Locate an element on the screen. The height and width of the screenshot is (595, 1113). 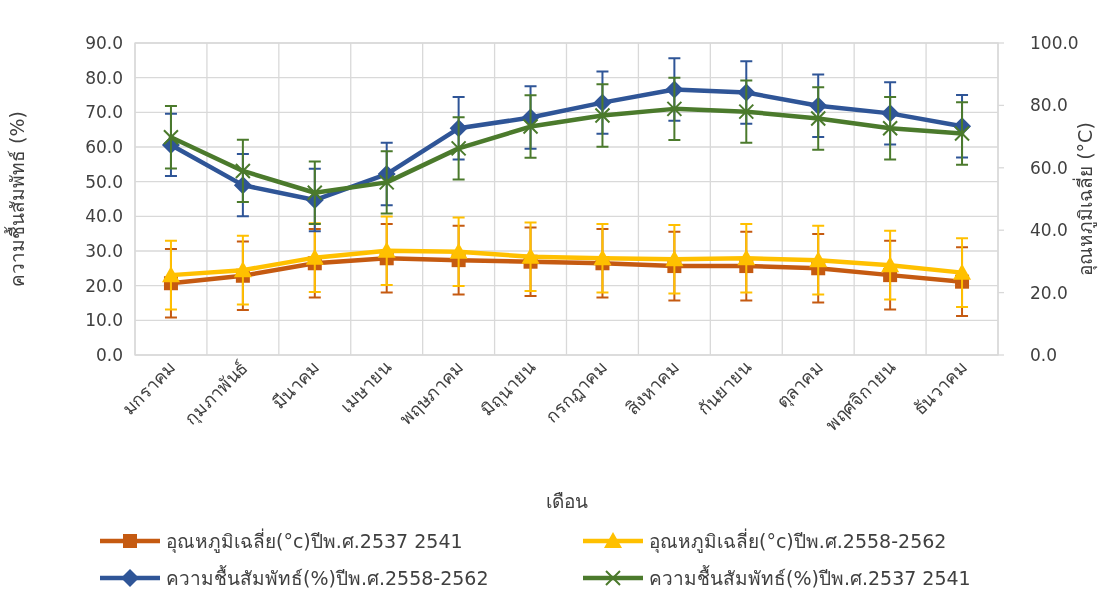
y2-tick-label: 60.0 is located at coordinates (1049, 167).